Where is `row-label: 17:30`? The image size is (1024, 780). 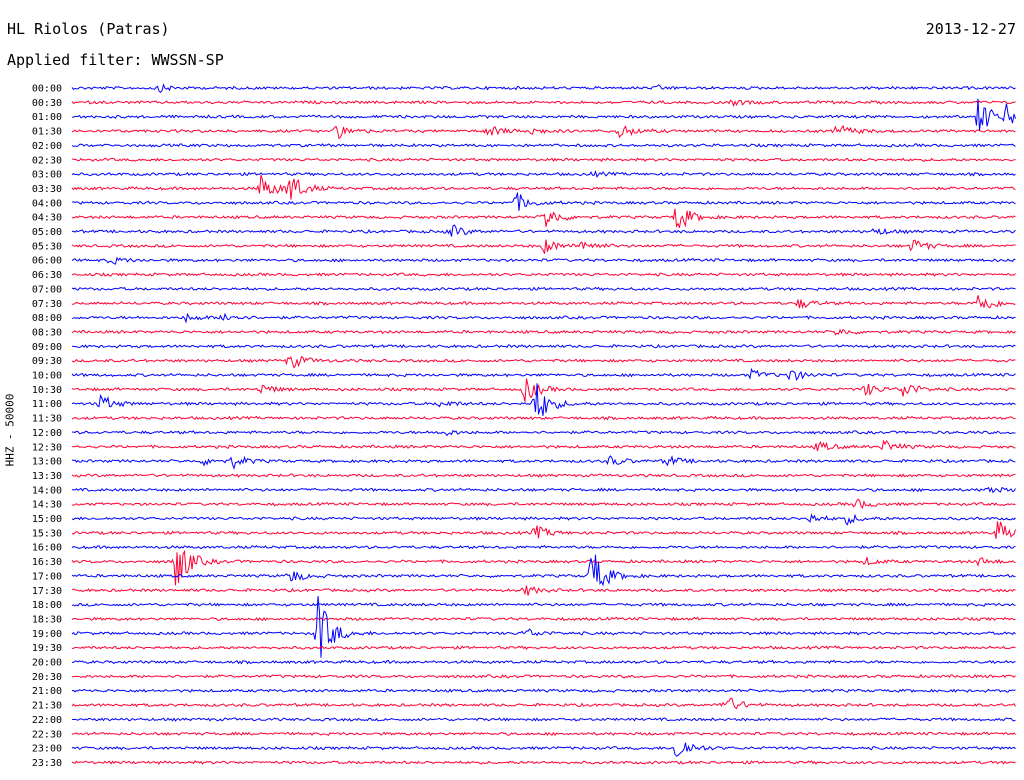 row-label: 17:30 is located at coordinates (47, 591).